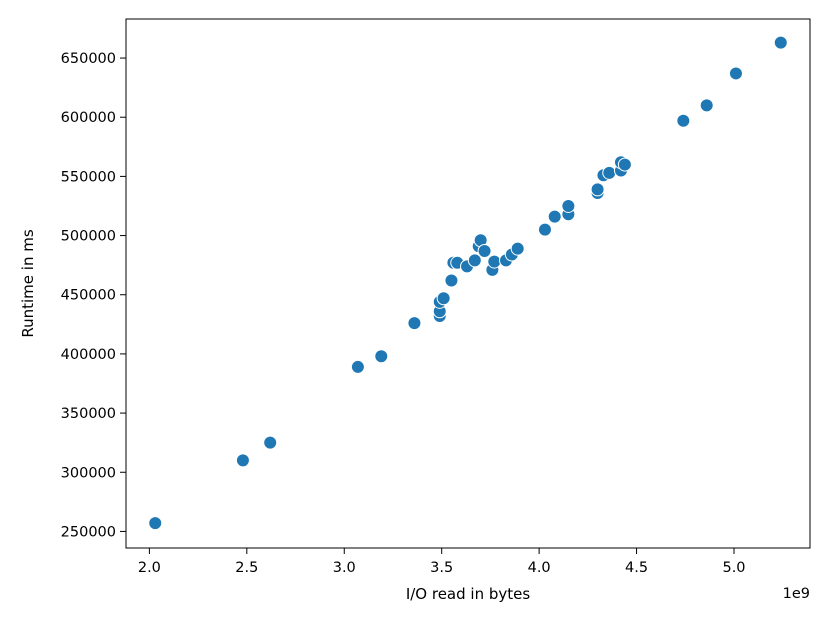 The width and height of the screenshot is (830, 623). What do you see at coordinates (246, 568) in the screenshot?
I see `x-tick-label: 2.5` at bounding box center [246, 568].